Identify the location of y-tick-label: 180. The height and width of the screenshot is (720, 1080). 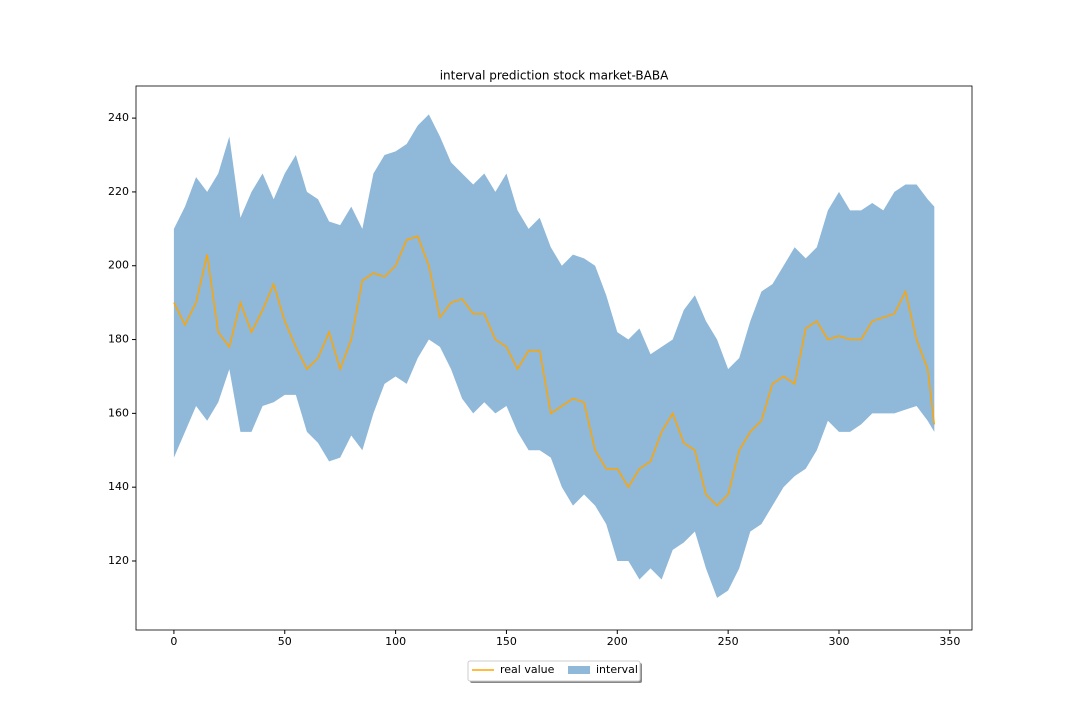
(118, 339).